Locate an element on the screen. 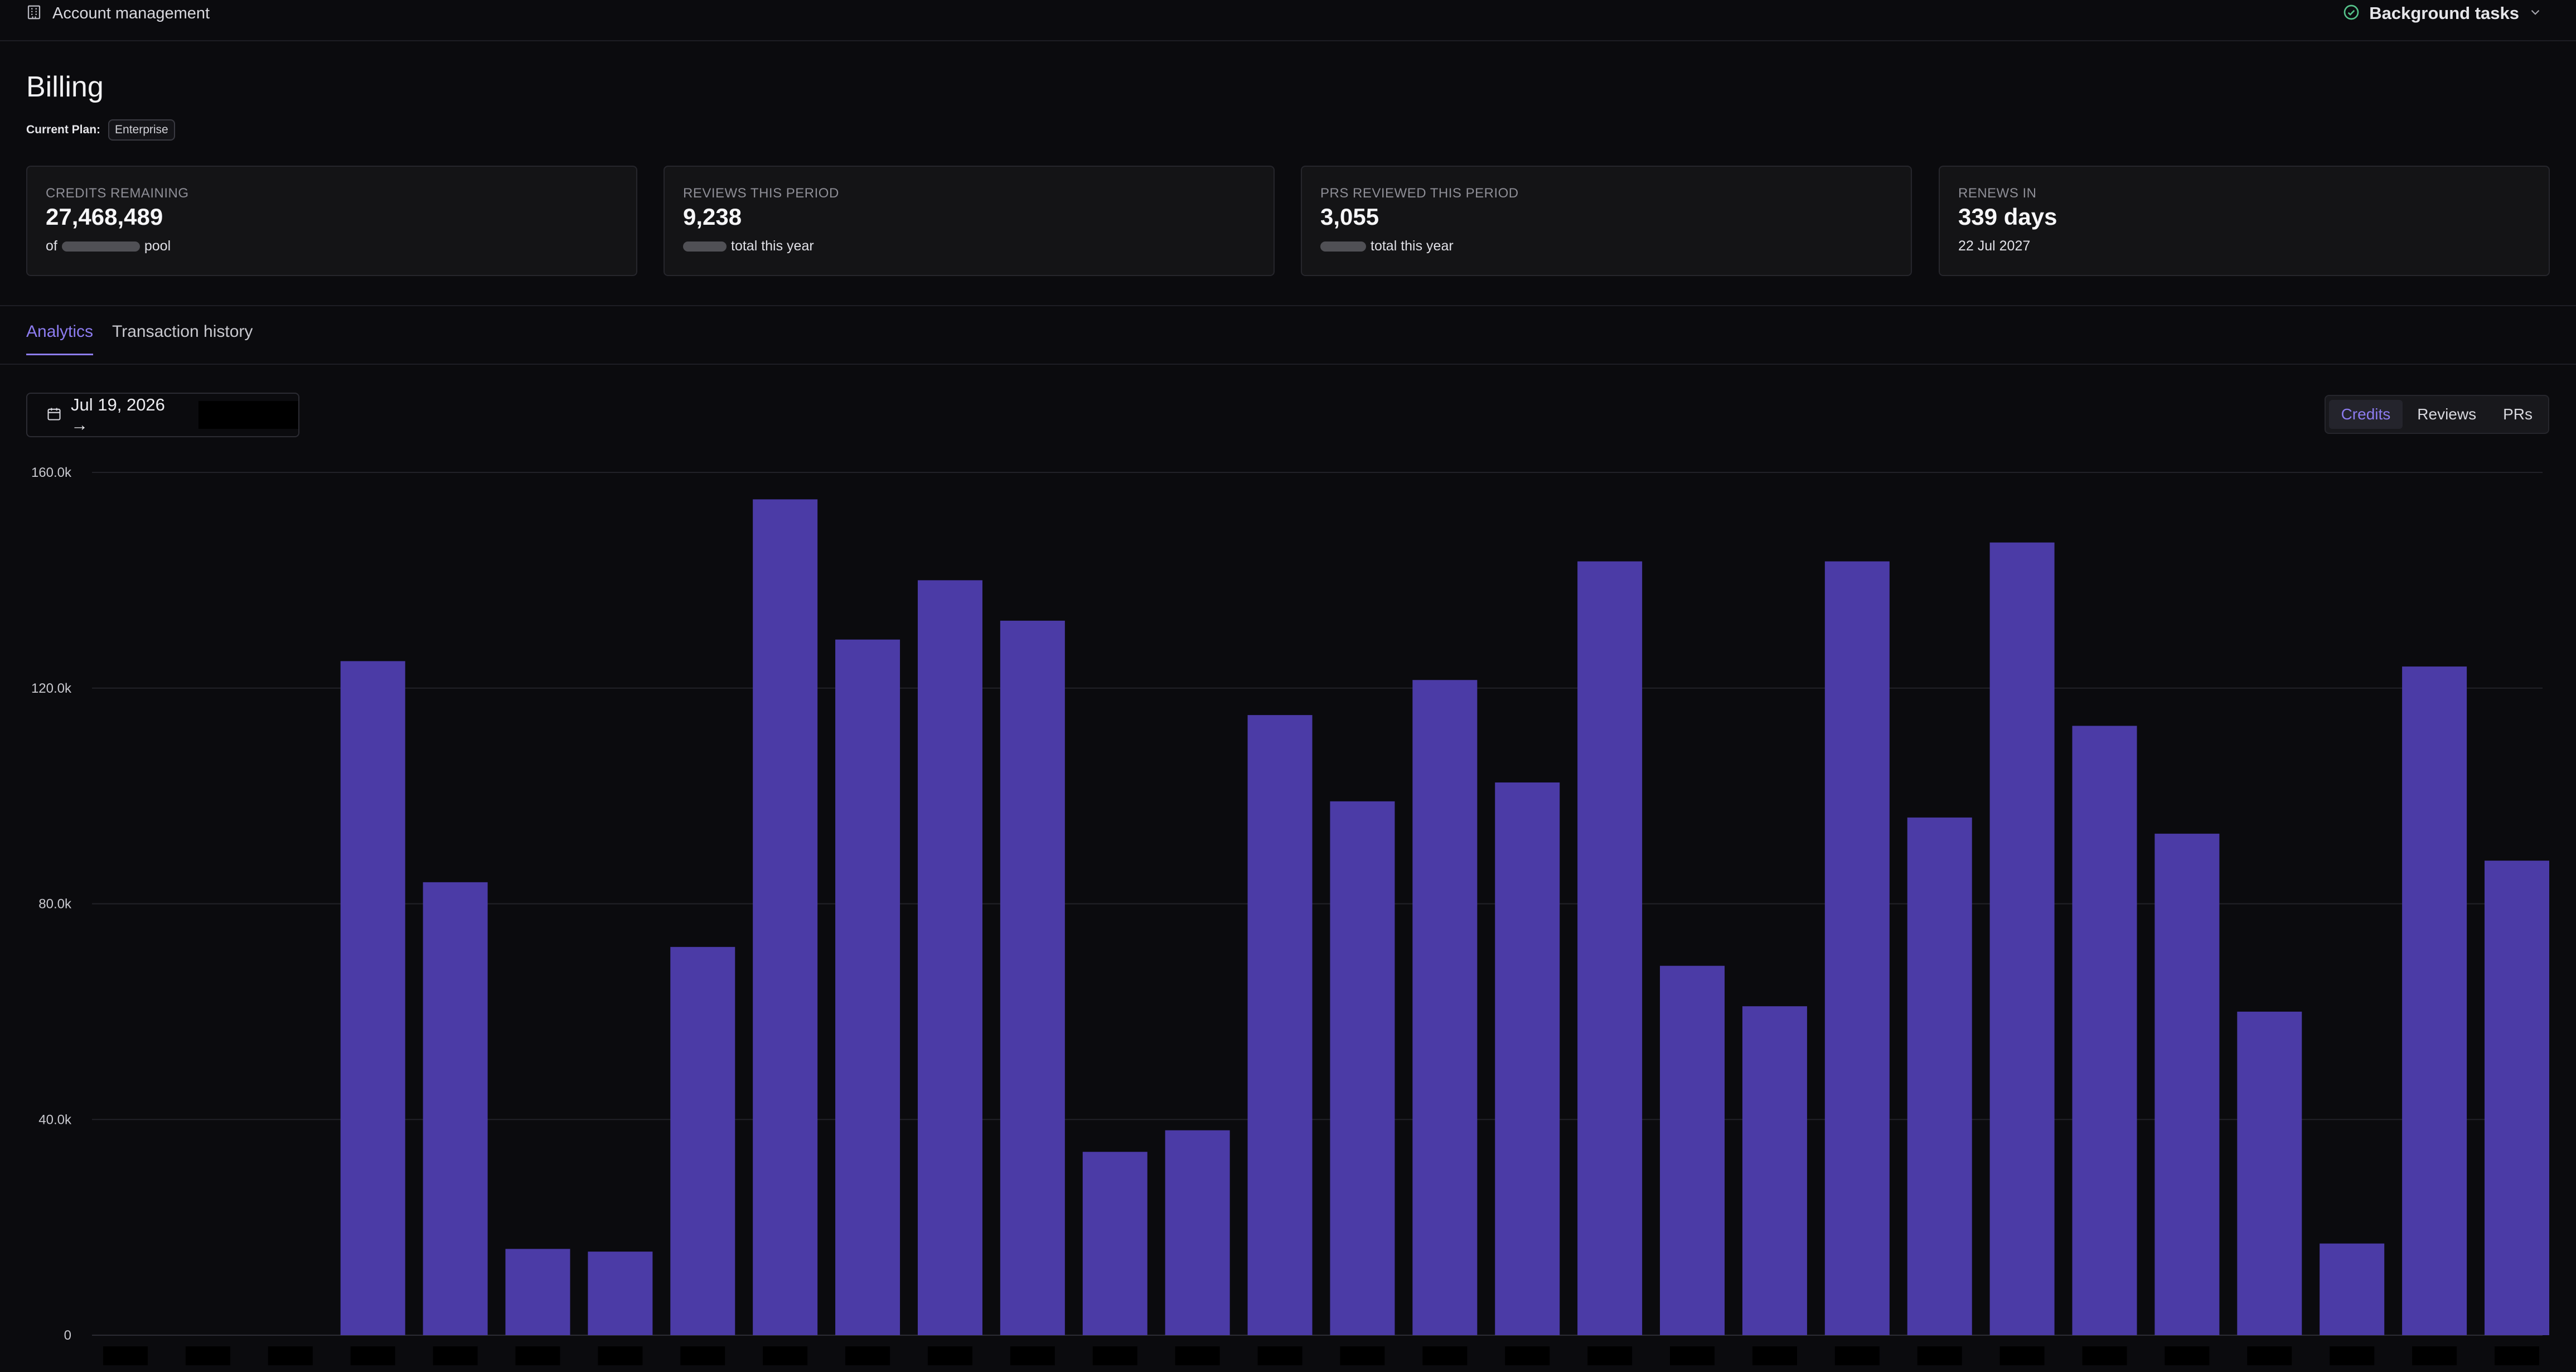 The image size is (2576, 1372). renew-date: 22 Jul 2027 is located at coordinates (1995, 246).